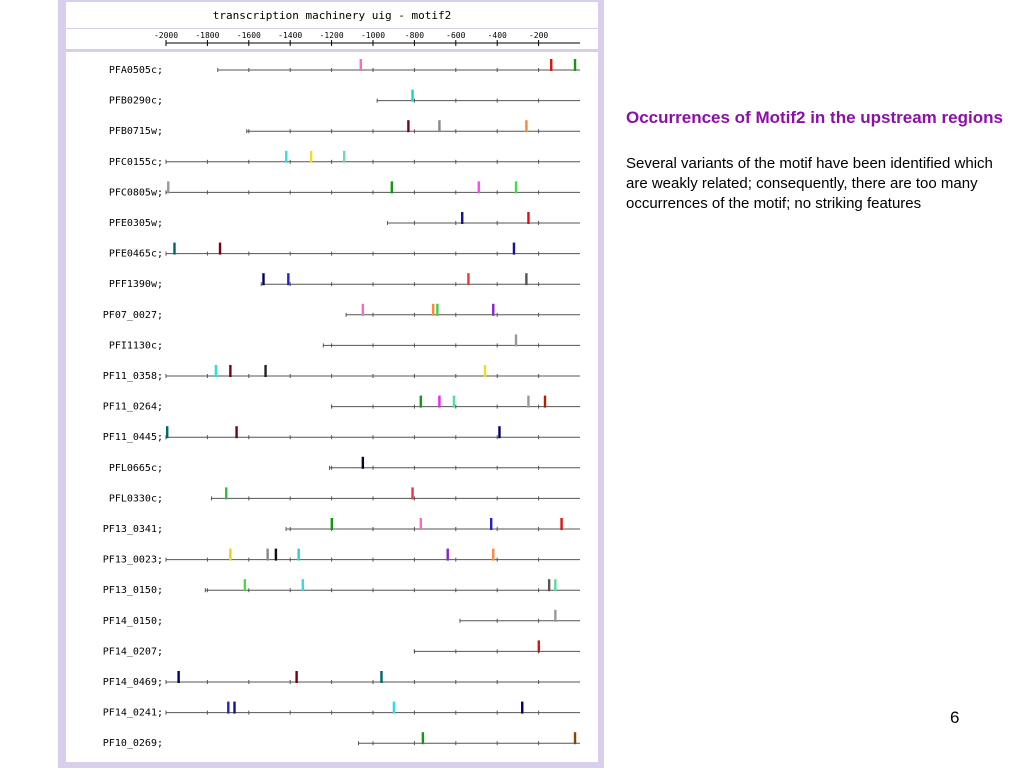 This screenshot has height=768, width=1024. What do you see at coordinates (136, 223) in the screenshot?
I see `gene-label: PFE0305w;` at bounding box center [136, 223].